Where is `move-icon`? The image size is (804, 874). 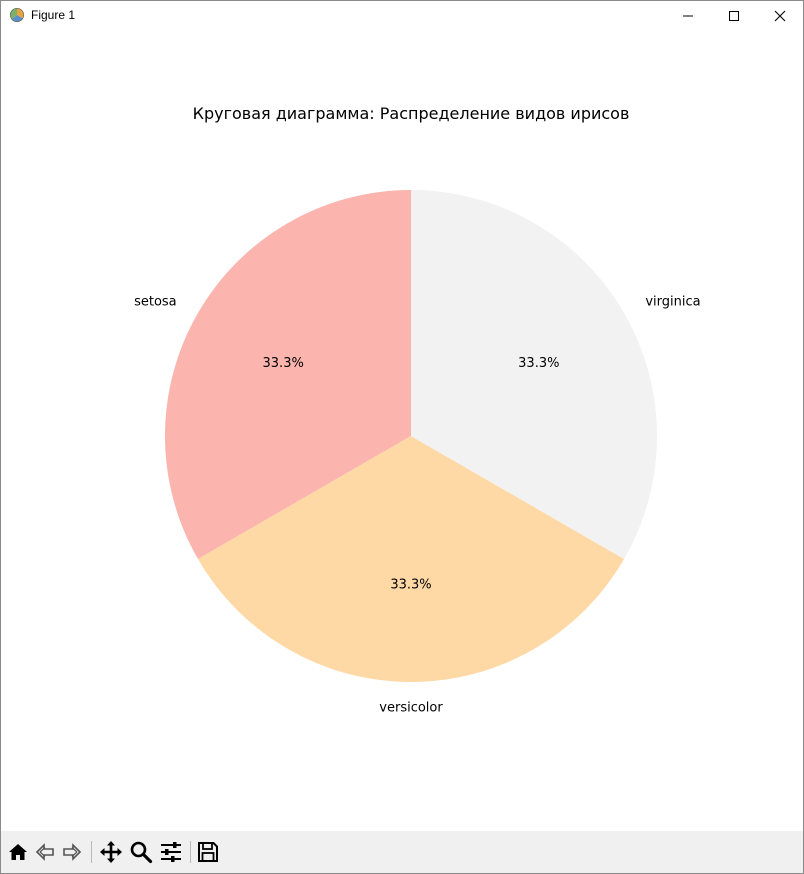
move-icon is located at coordinates (111, 852).